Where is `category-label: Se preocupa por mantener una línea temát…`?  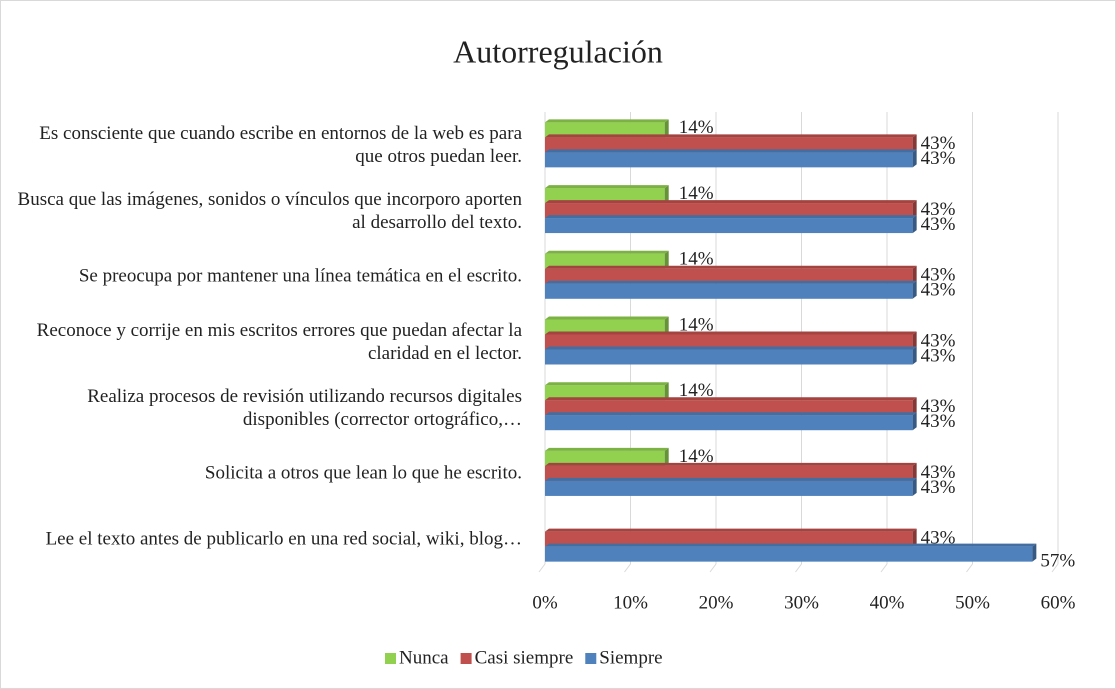
category-label: Se preocupa por mantener una línea temát… is located at coordinates (300, 276).